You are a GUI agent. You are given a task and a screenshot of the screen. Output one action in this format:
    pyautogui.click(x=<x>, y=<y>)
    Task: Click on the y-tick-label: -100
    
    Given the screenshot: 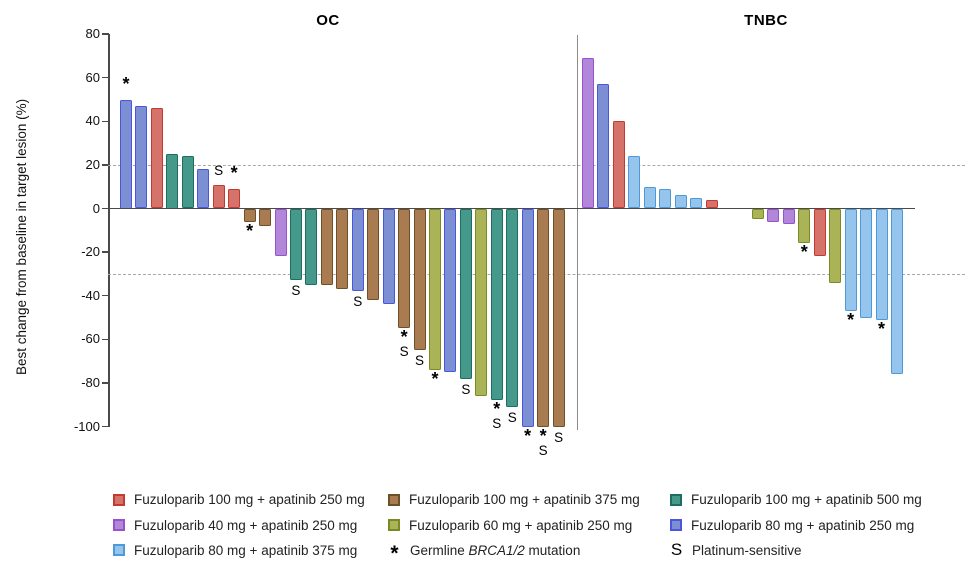 What is the action you would take?
    pyautogui.click(x=86, y=426)
    